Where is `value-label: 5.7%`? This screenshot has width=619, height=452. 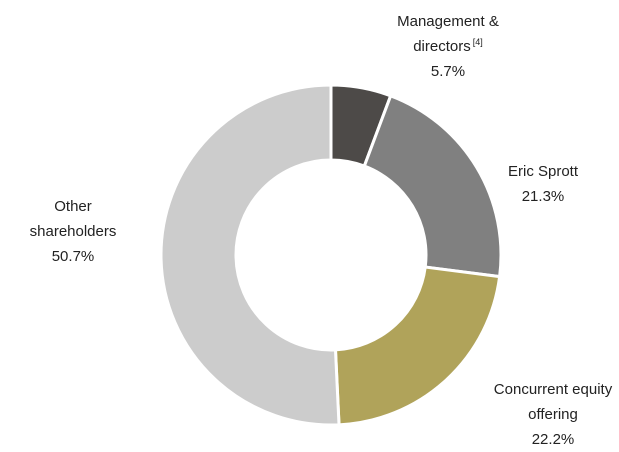
value-label: 5.7% is located at coordinates (448, 71).